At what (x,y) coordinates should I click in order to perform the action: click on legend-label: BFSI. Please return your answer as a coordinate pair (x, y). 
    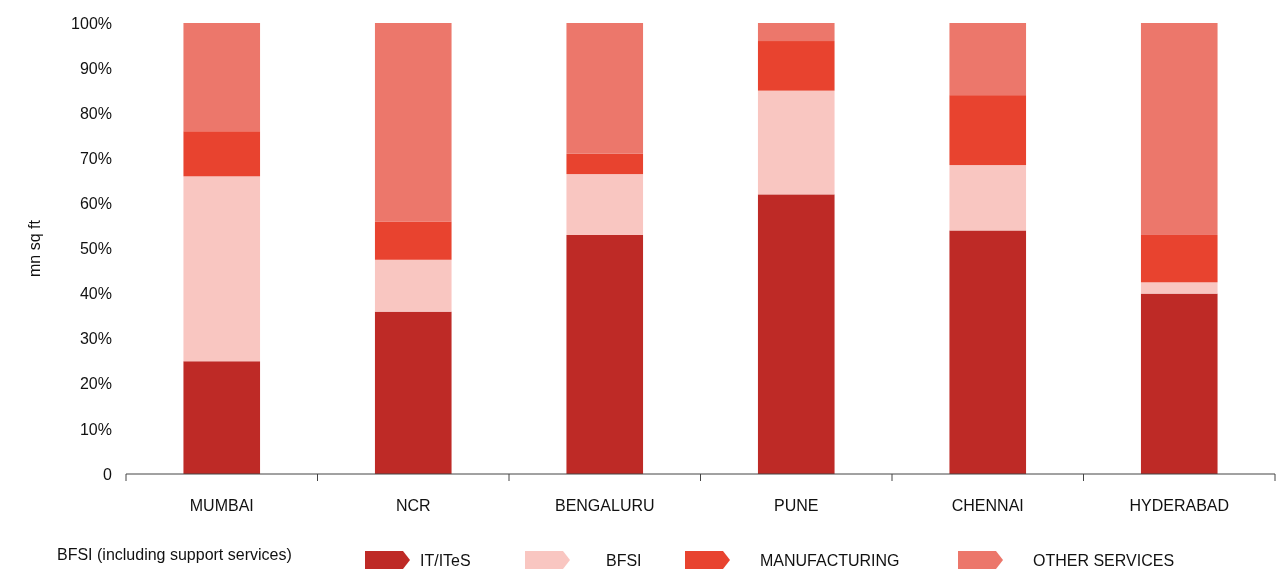
    Looking at the image, I should click on (624, 560).